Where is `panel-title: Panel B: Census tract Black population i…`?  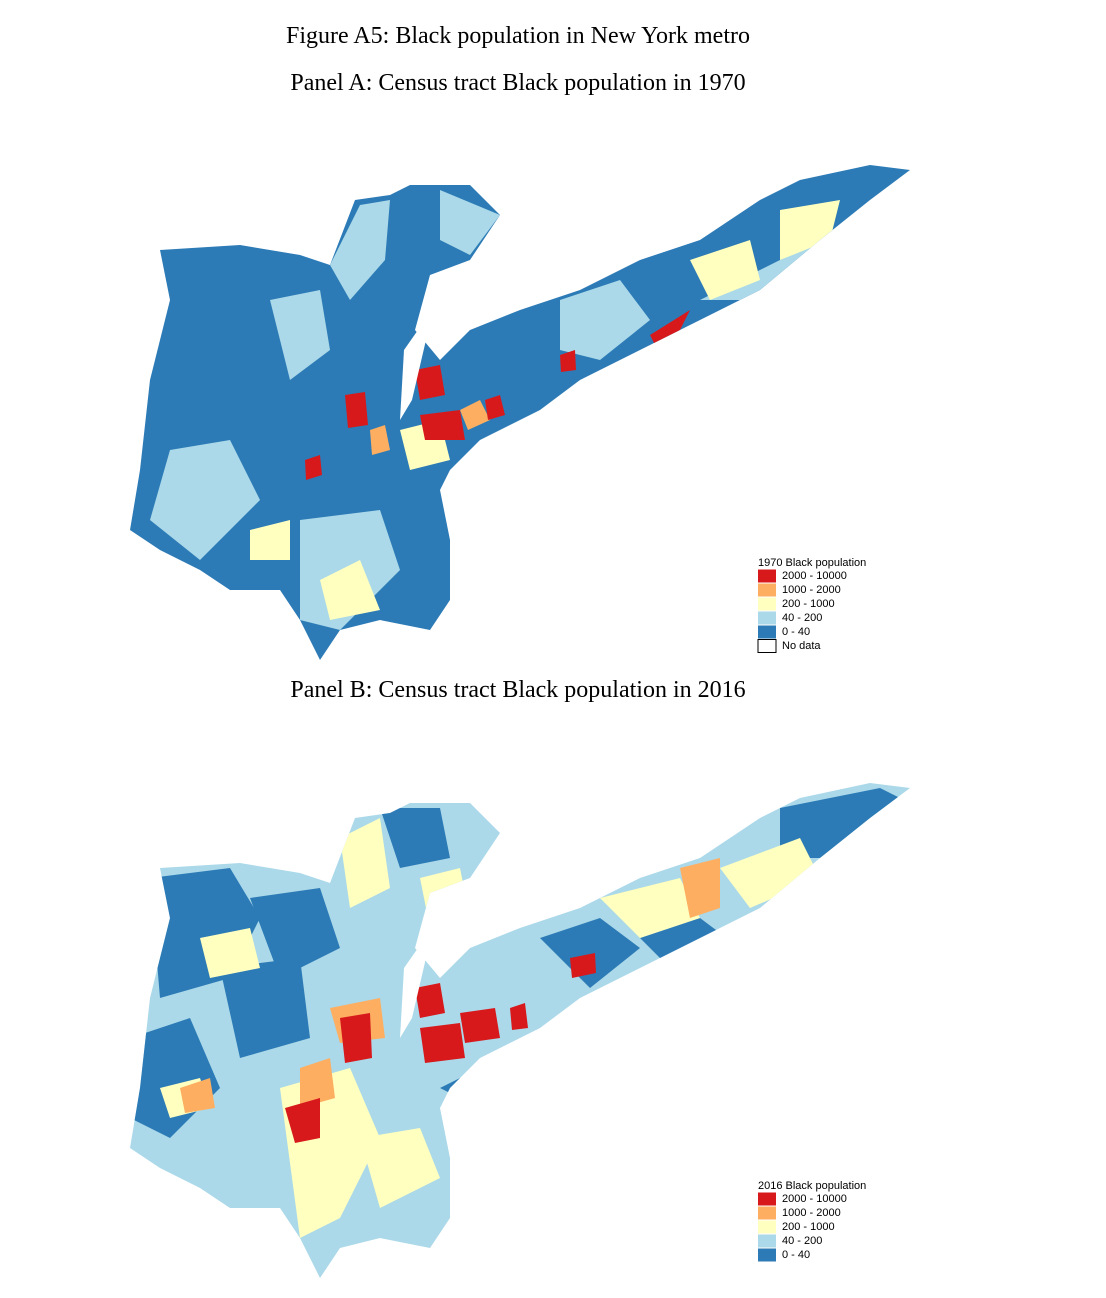 panel-title: Panel B: Census tract Black population i… is located at coordinates (517, 690).